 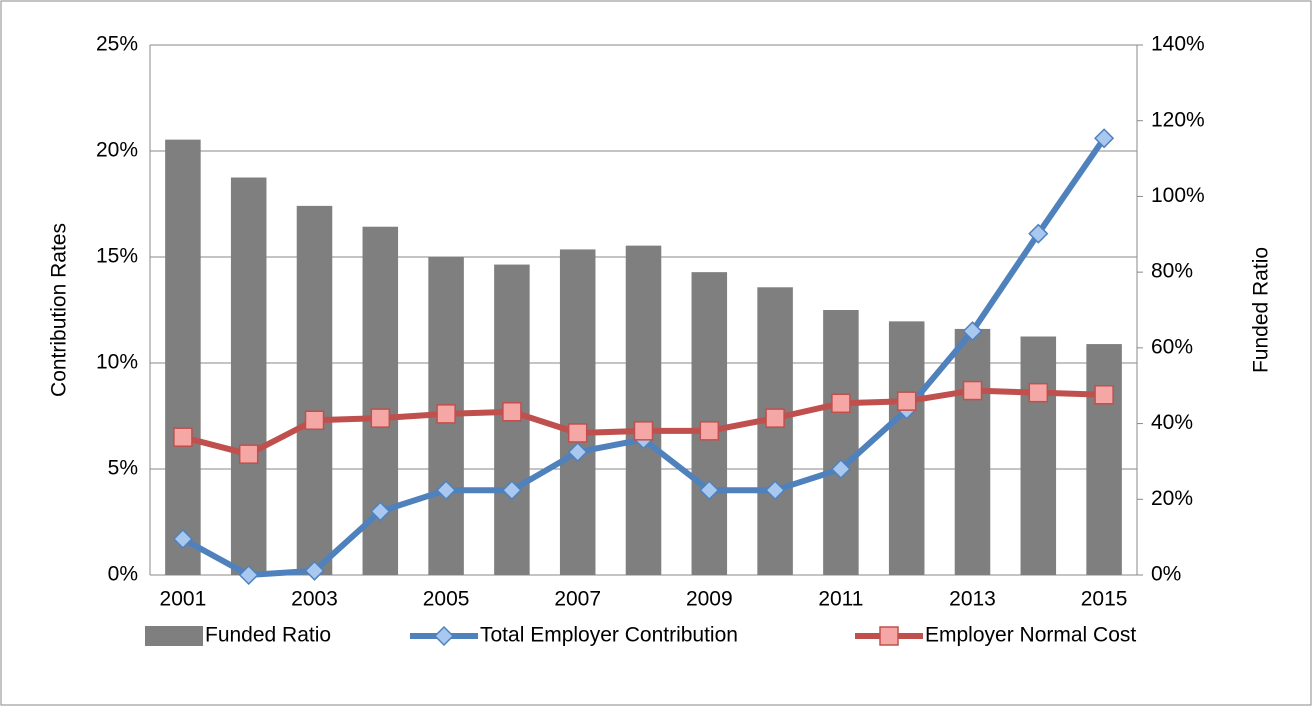 I want to click on y2-tick-label: 140%, so click(x=1178, y=44).